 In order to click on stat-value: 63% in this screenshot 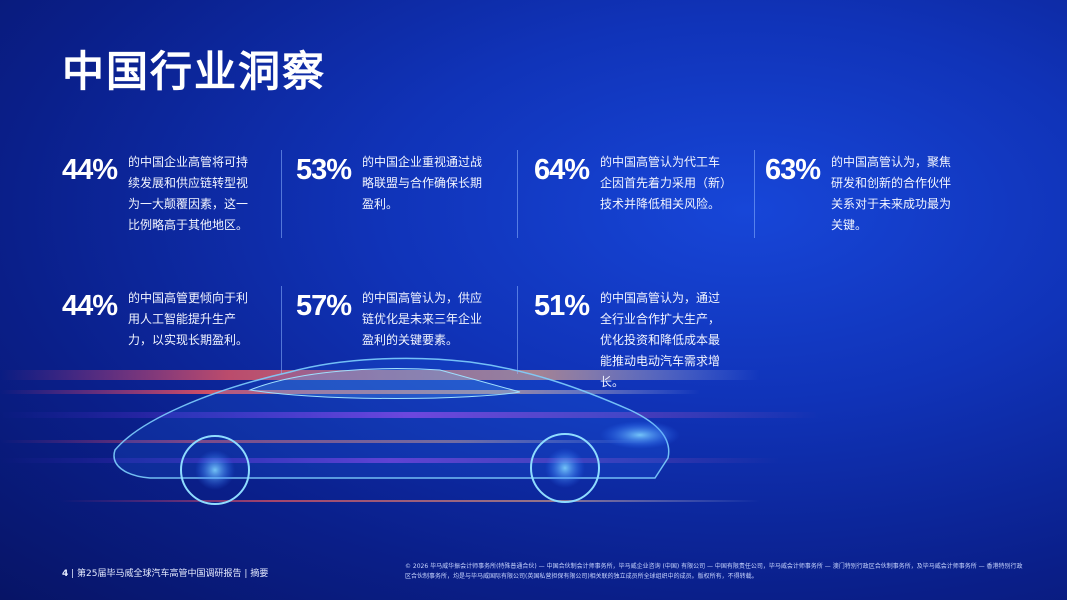, I will do `click(793, 170)`.